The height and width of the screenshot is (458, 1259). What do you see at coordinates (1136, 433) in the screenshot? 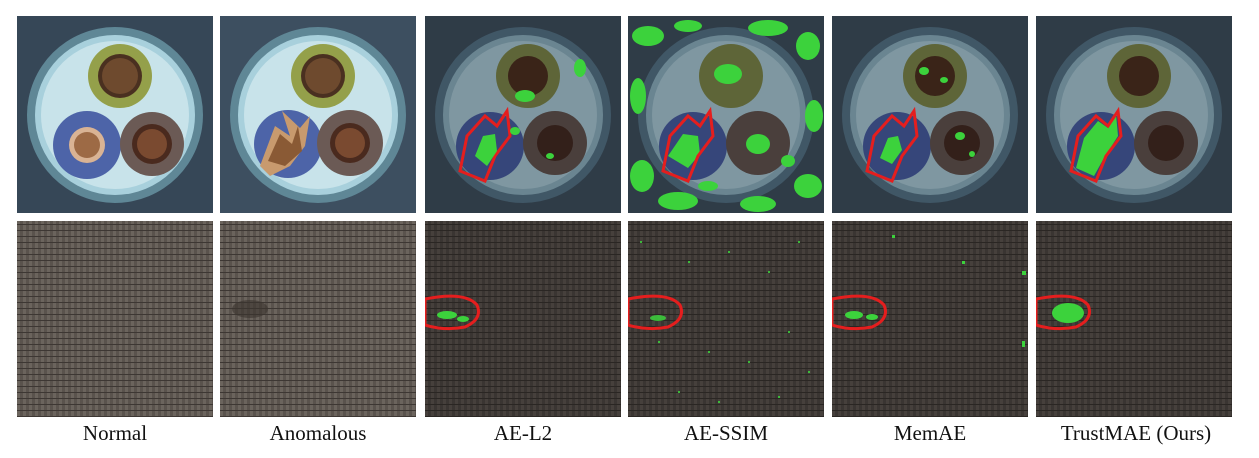
I see `caption-trustmae: TrustMAE (Ours)` at bounding box center [1136, 433].